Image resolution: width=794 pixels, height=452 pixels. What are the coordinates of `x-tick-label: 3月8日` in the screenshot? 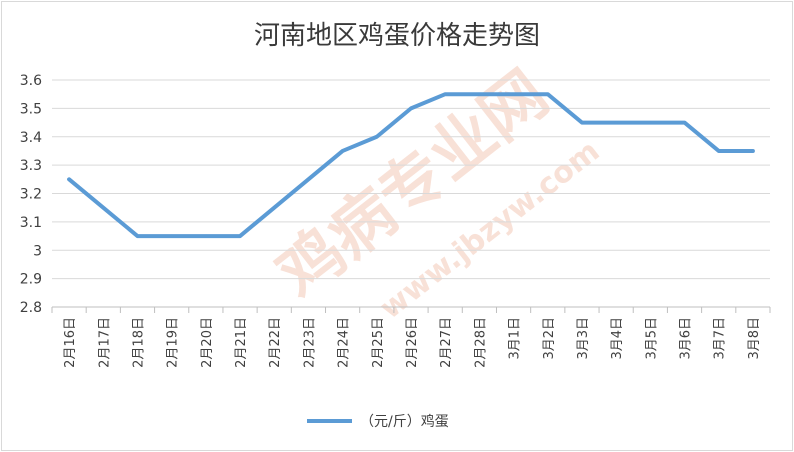 It's located at (754, 338).